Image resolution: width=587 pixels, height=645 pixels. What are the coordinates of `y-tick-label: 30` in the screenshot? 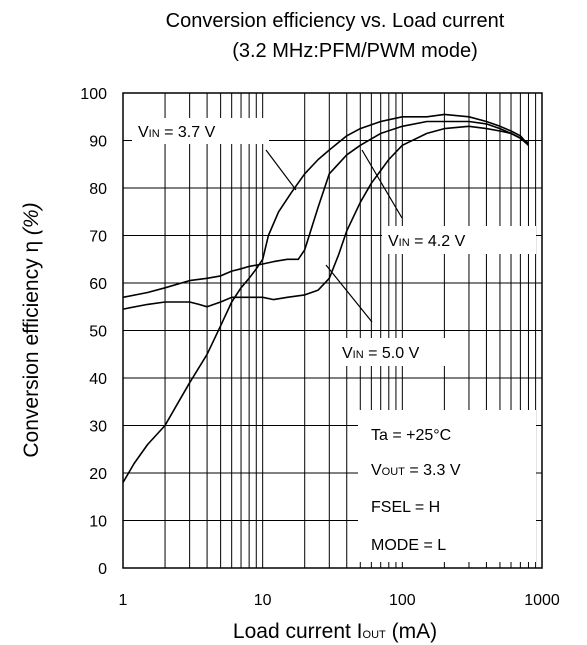 It's located at (98, 427).